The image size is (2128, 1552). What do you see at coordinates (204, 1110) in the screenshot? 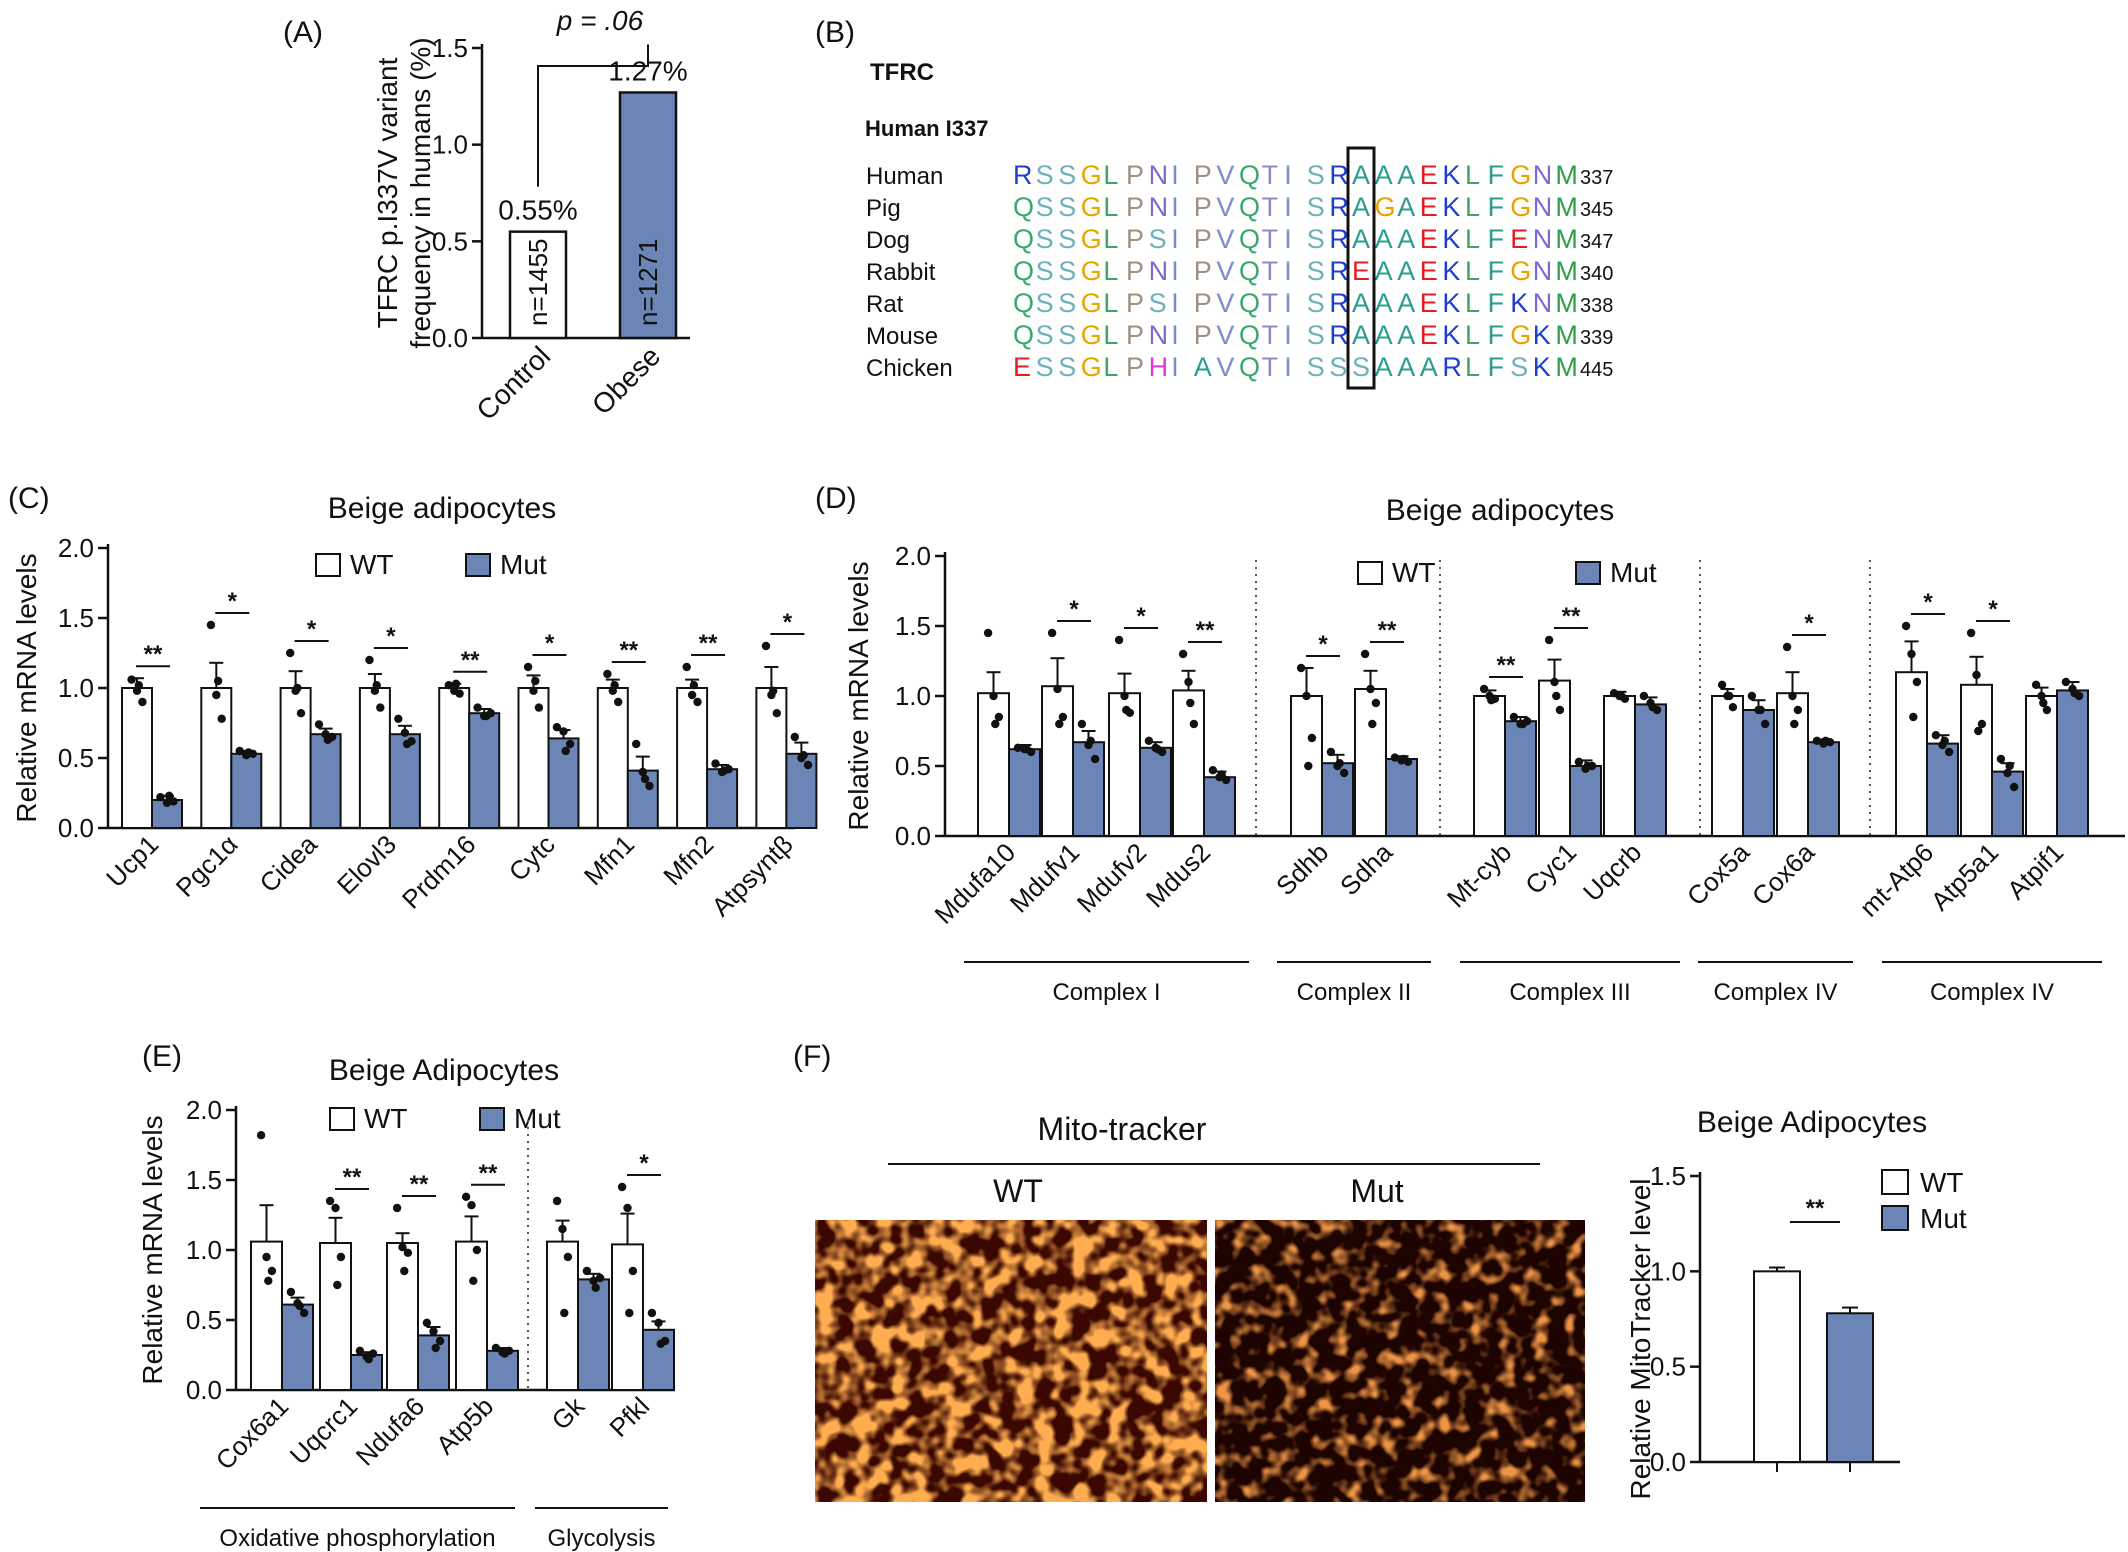
I see `E-y-tick-label: 2.0` at bounding box center [204, 1110].